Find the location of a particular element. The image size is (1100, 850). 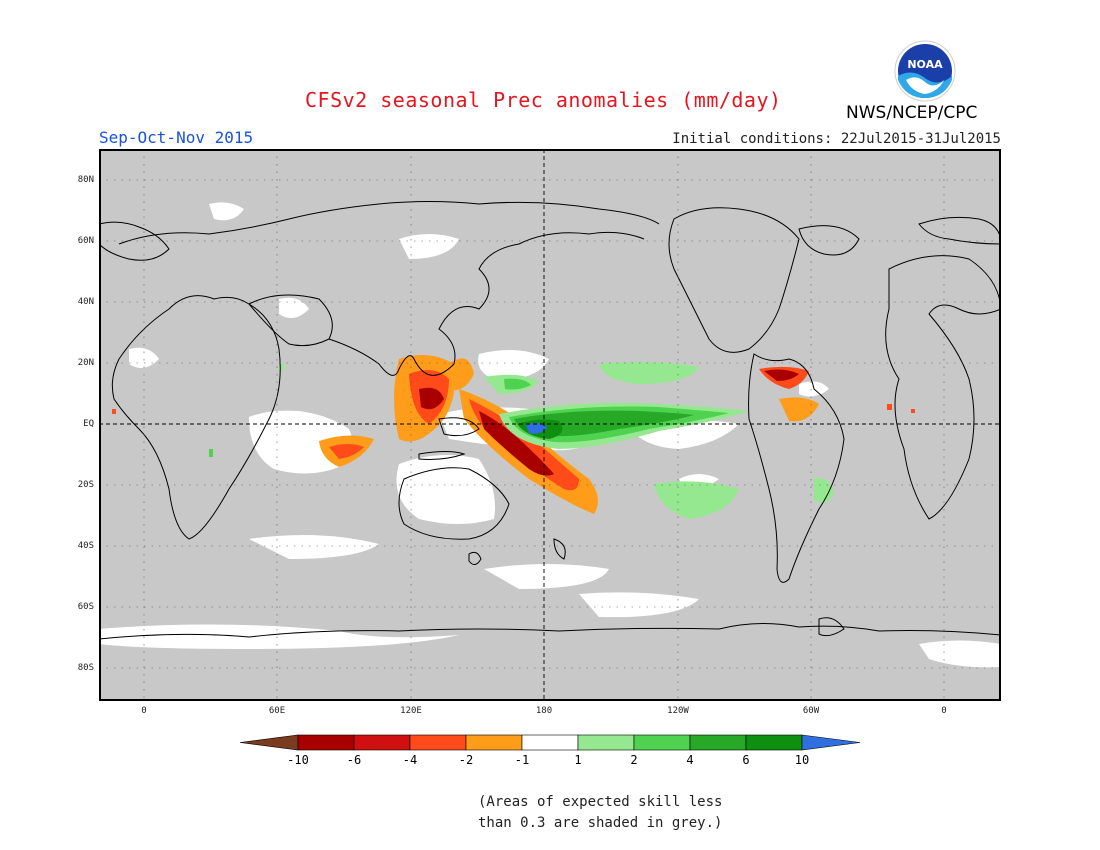

noaa-logo-icon: NOAA is located at coordinates (925, 71).